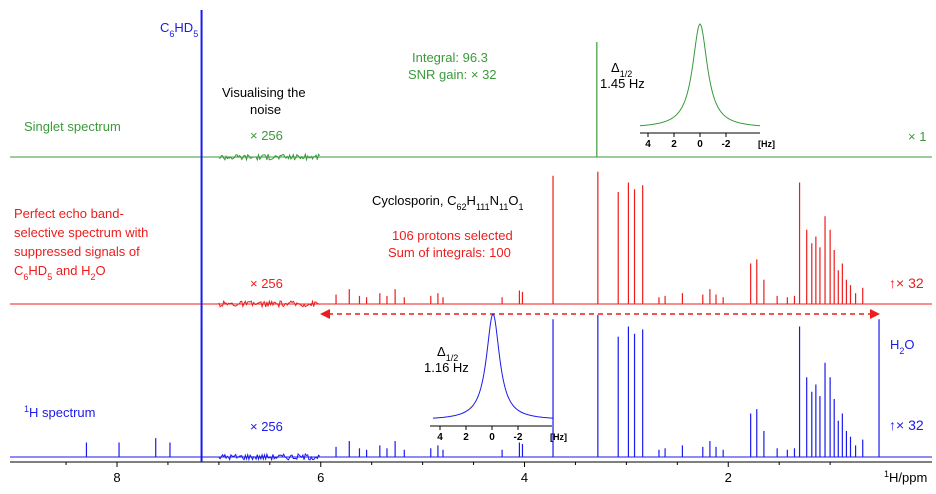 Image resolution: width=936 pixels, height=494 pixels. I want to click on visualising-noise-line1: Visualising the, so click(264, 92).